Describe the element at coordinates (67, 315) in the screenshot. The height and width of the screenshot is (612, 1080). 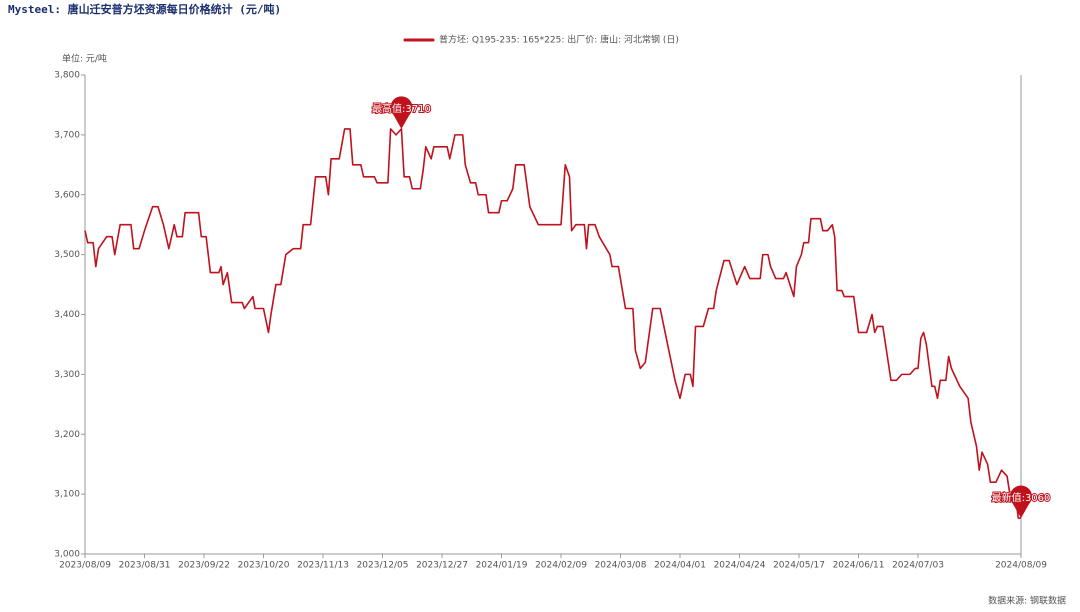
I see `y-tick-label: 3,400` at that location.